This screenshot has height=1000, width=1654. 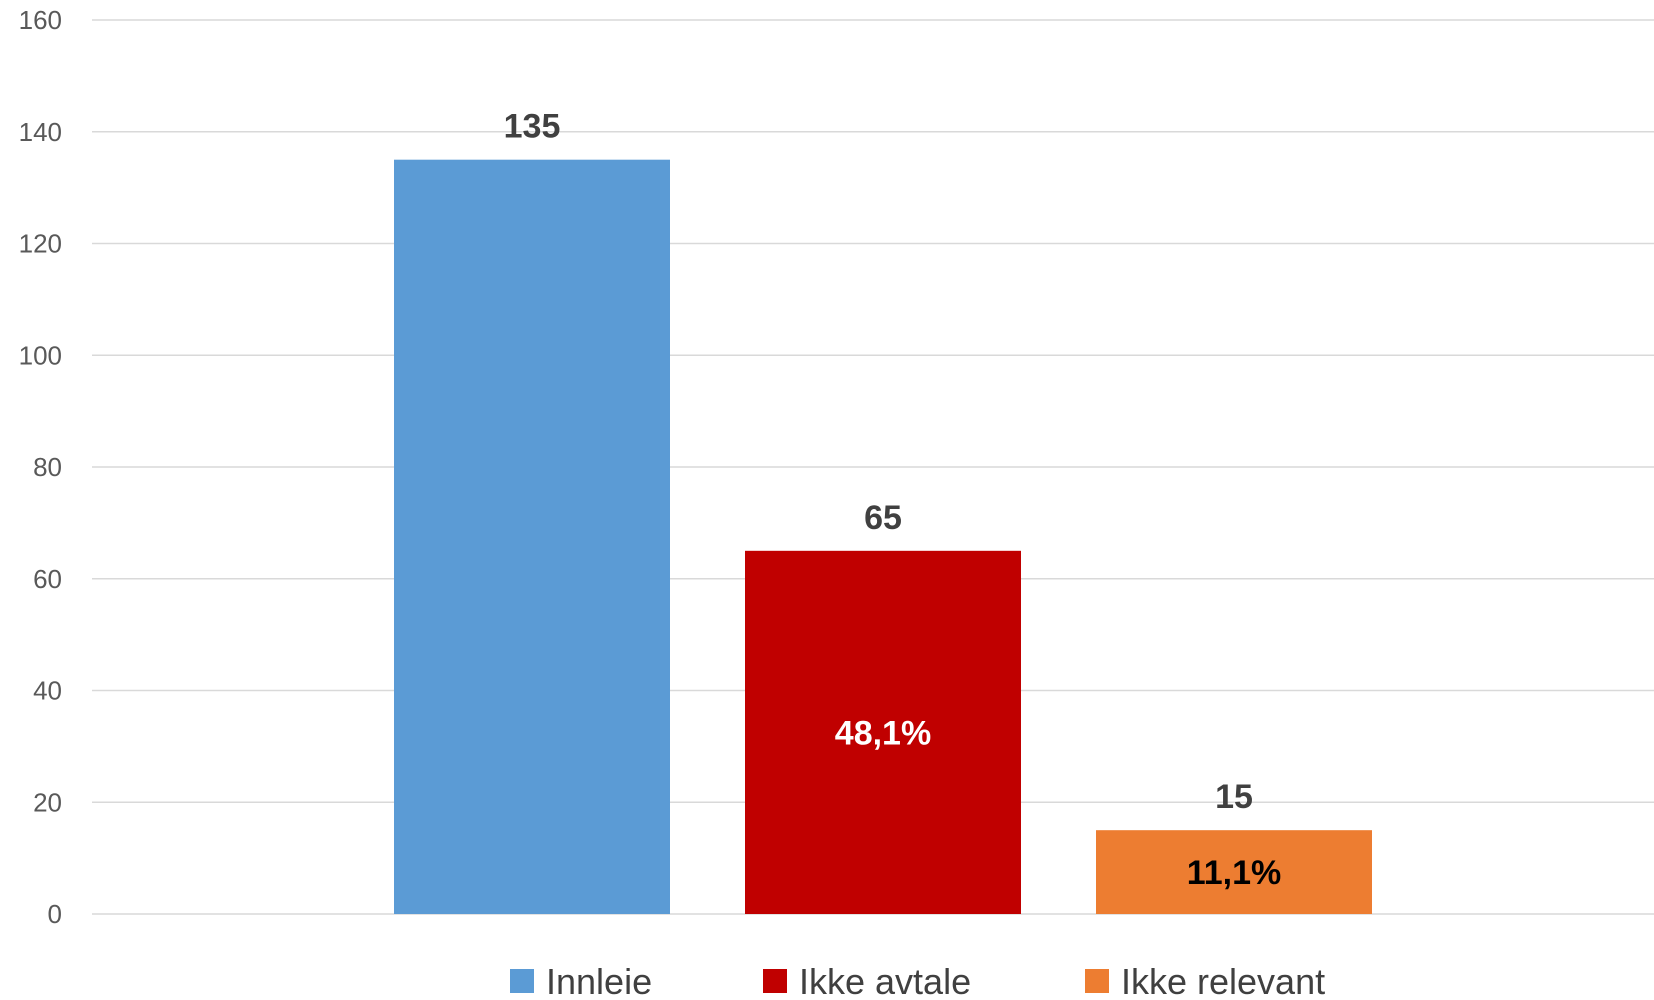 I want to click on bar-percent-label: 48,1%, so click(x=883, y=733).